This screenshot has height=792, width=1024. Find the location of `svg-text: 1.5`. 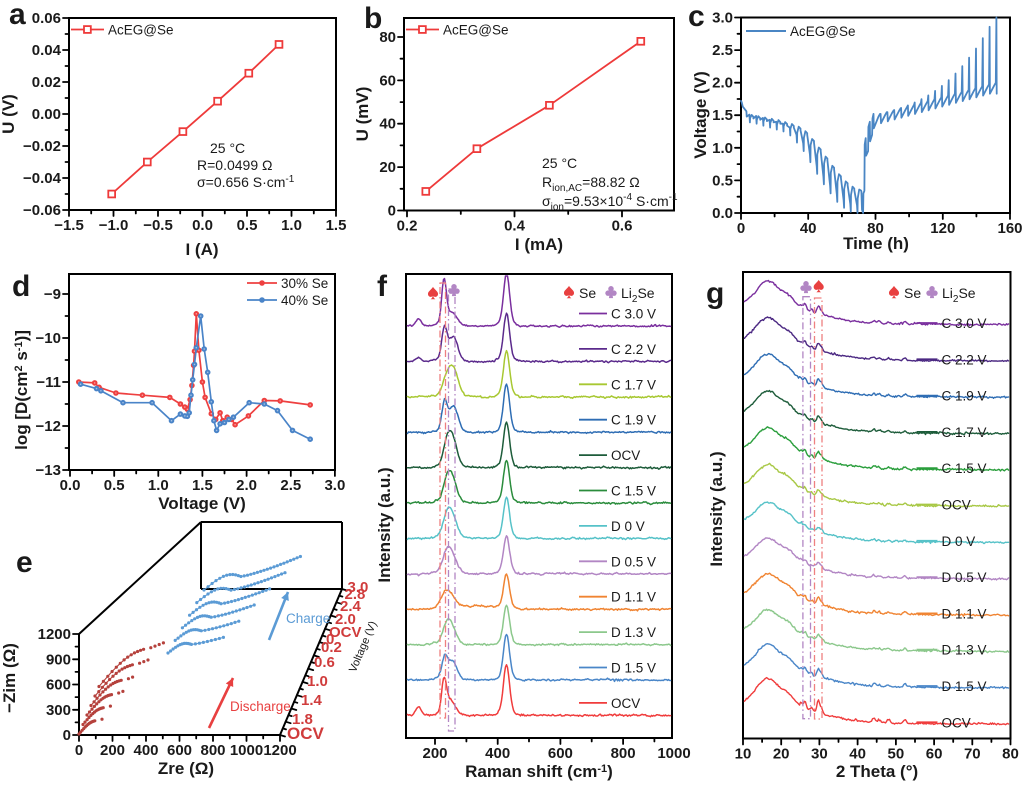

svg-text: 1.5 is located at coordinates (722, 115).